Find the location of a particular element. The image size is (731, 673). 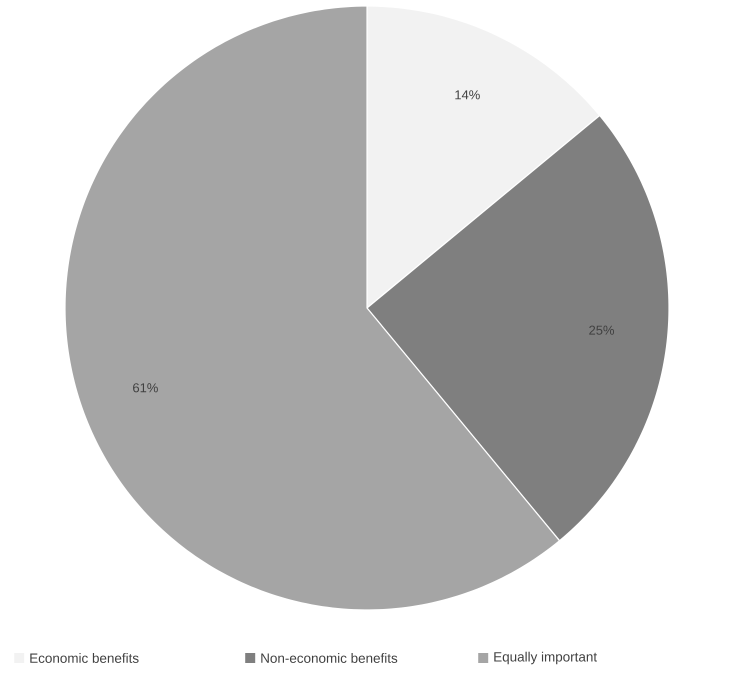

legend-label: Equally important is located at coordinates (545, 658).